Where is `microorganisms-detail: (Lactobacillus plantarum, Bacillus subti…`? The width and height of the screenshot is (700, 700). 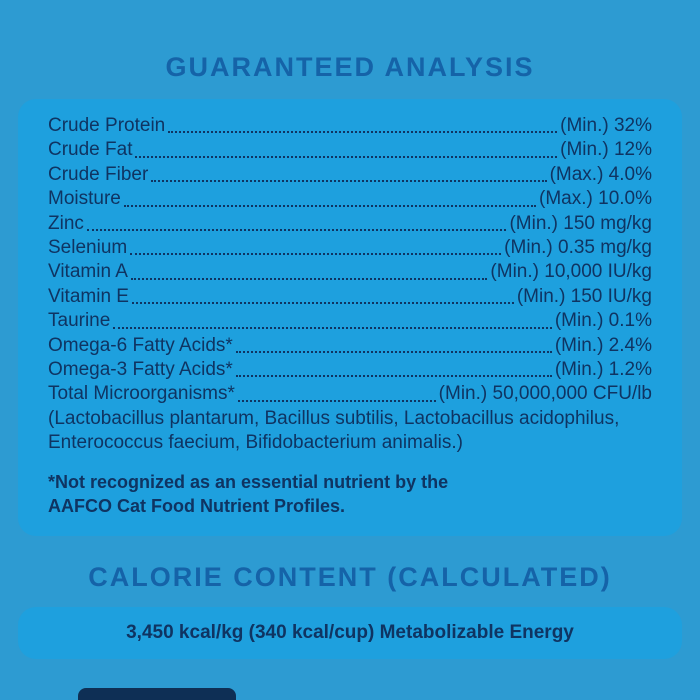
microorganisms-detail: (Lactobacillus plantarum, Bacillus subti… is located at coordinates (334, 430).